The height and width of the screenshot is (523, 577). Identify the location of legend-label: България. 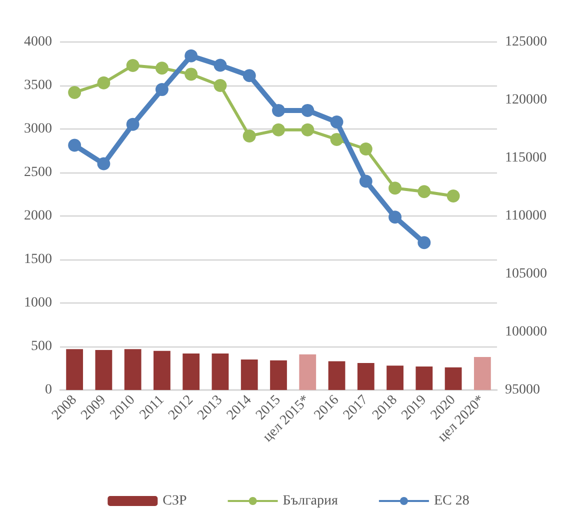
(310, 501).